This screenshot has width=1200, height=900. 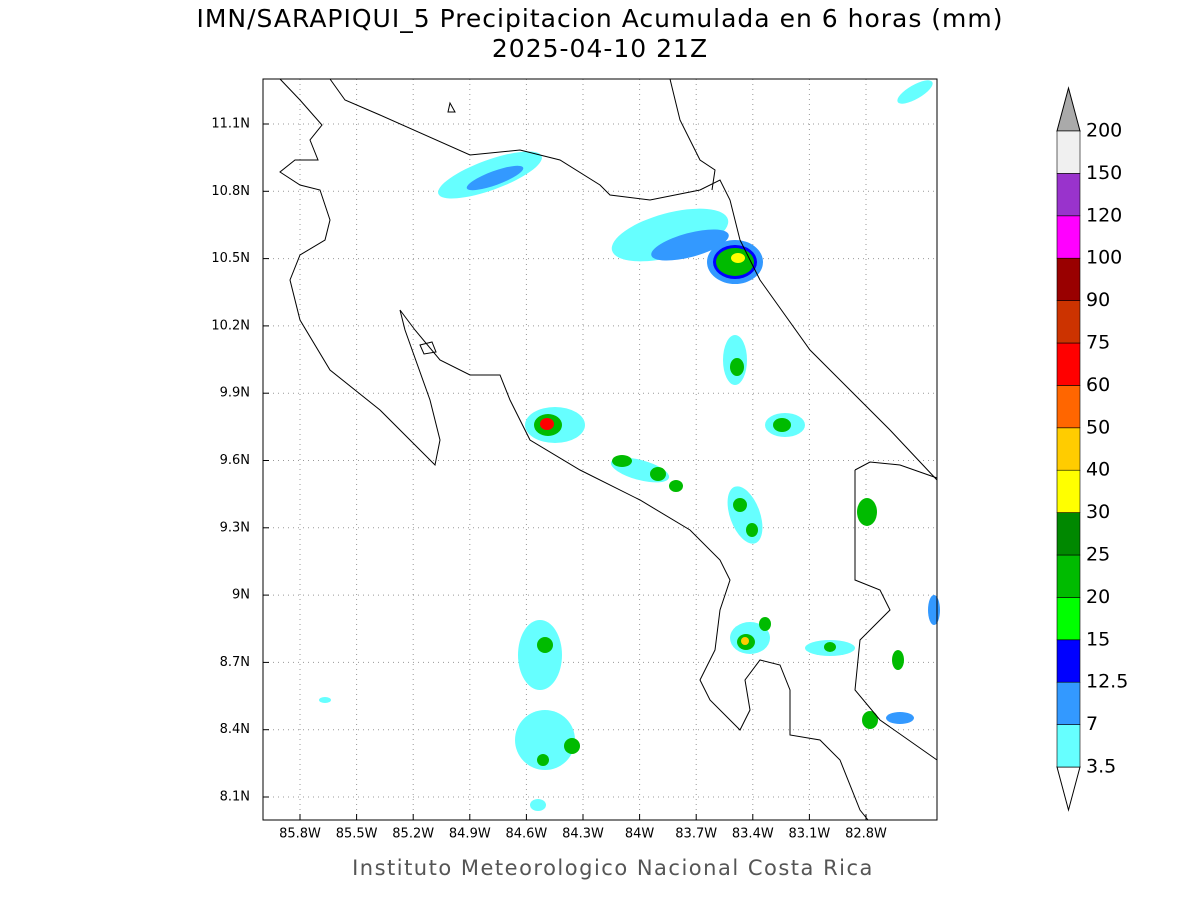 What do you see at coordinates (241, 595) in the screenshot?
I see `lat-tick-label: 9N` at bounding box center [241, 595].